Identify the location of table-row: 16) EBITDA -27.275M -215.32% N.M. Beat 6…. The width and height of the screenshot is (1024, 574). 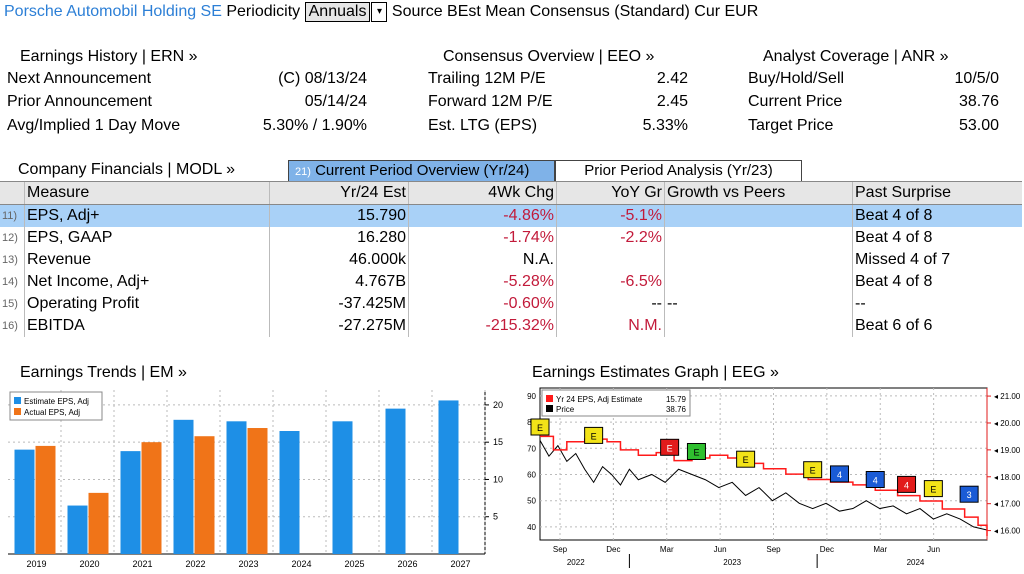
(511, 326).